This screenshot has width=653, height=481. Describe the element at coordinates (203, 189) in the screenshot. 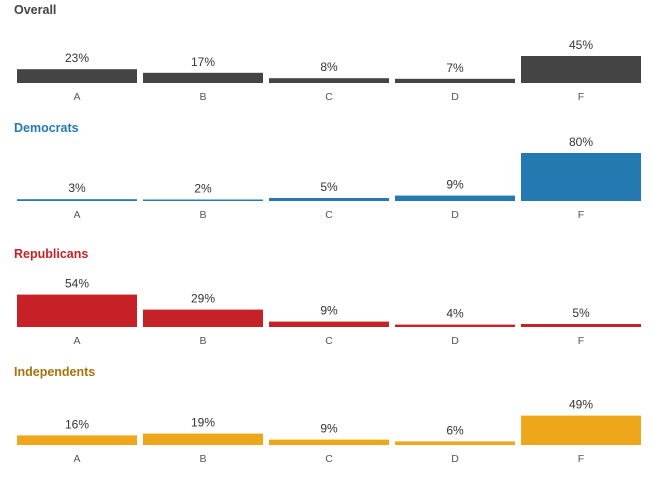

I see `value-label-democrats-b: 2%` at that location.